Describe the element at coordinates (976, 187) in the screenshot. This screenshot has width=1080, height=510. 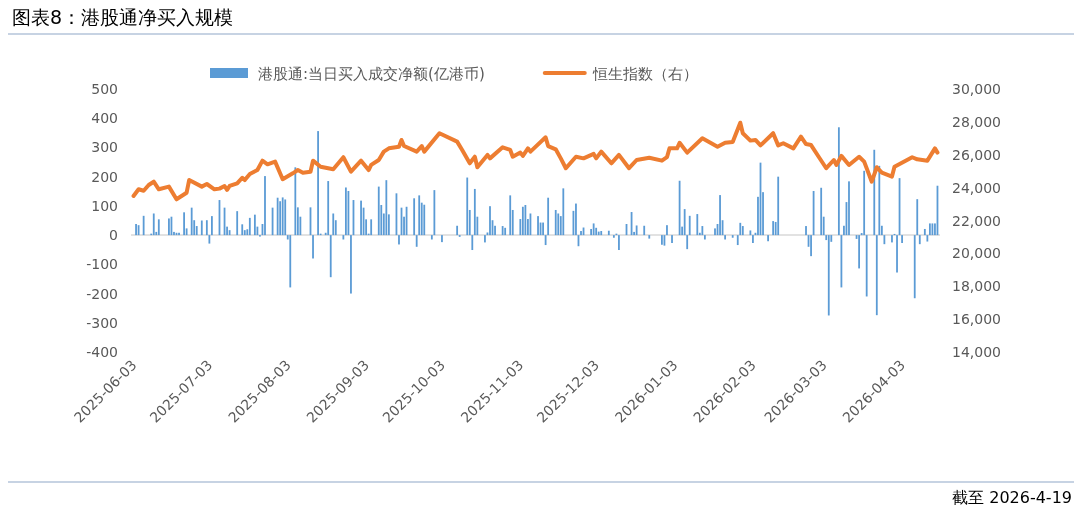
I see `y2-tick-label: 24,000` at that location.